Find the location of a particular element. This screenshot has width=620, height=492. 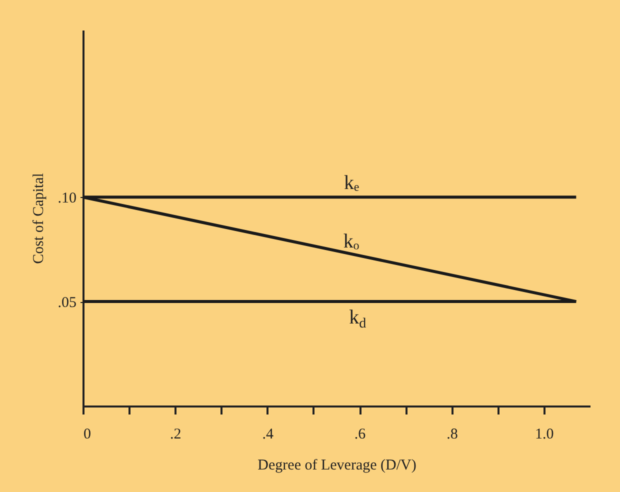

x-tick-label: 0 is located at coordinates (87, 434).